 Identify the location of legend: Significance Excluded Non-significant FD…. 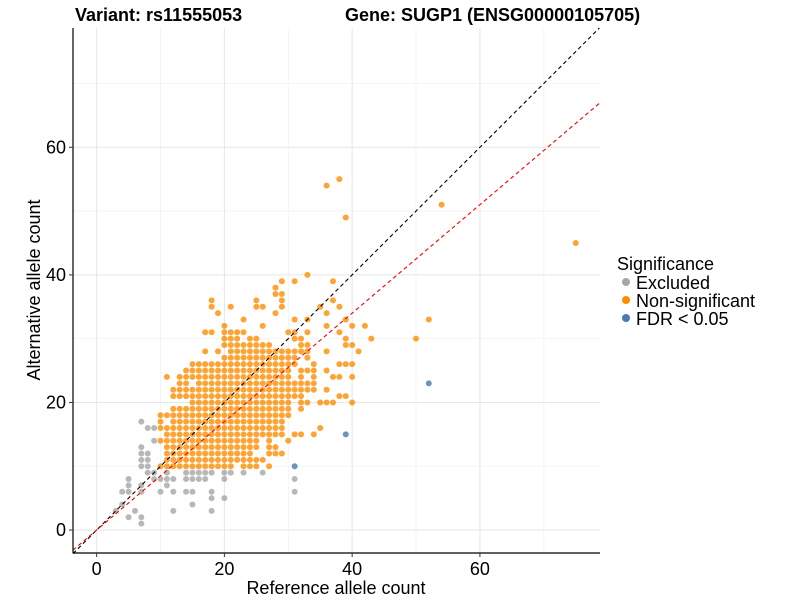
(686, 291).